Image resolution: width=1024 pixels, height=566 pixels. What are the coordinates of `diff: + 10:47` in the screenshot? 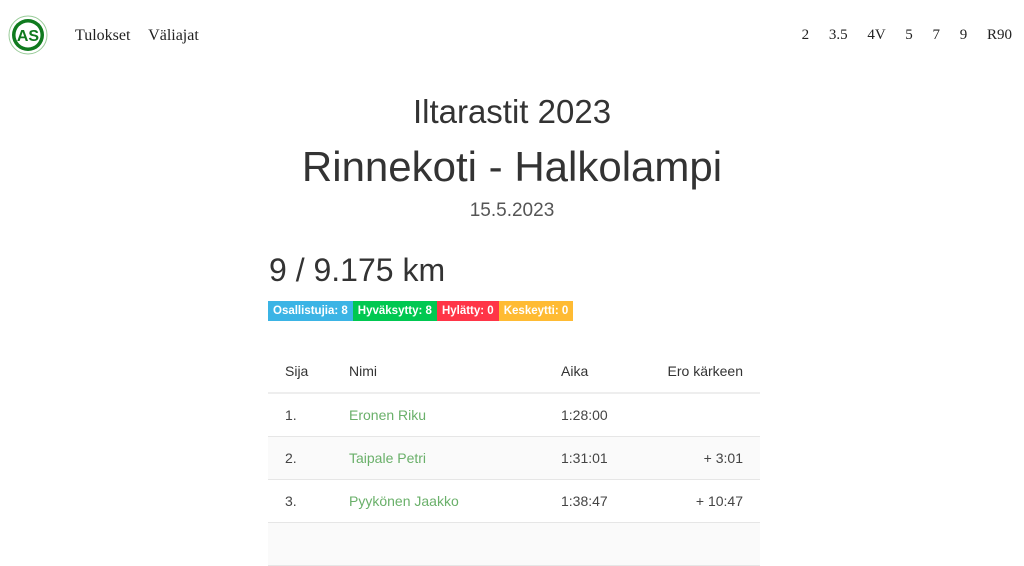 It's located at (697, 501).